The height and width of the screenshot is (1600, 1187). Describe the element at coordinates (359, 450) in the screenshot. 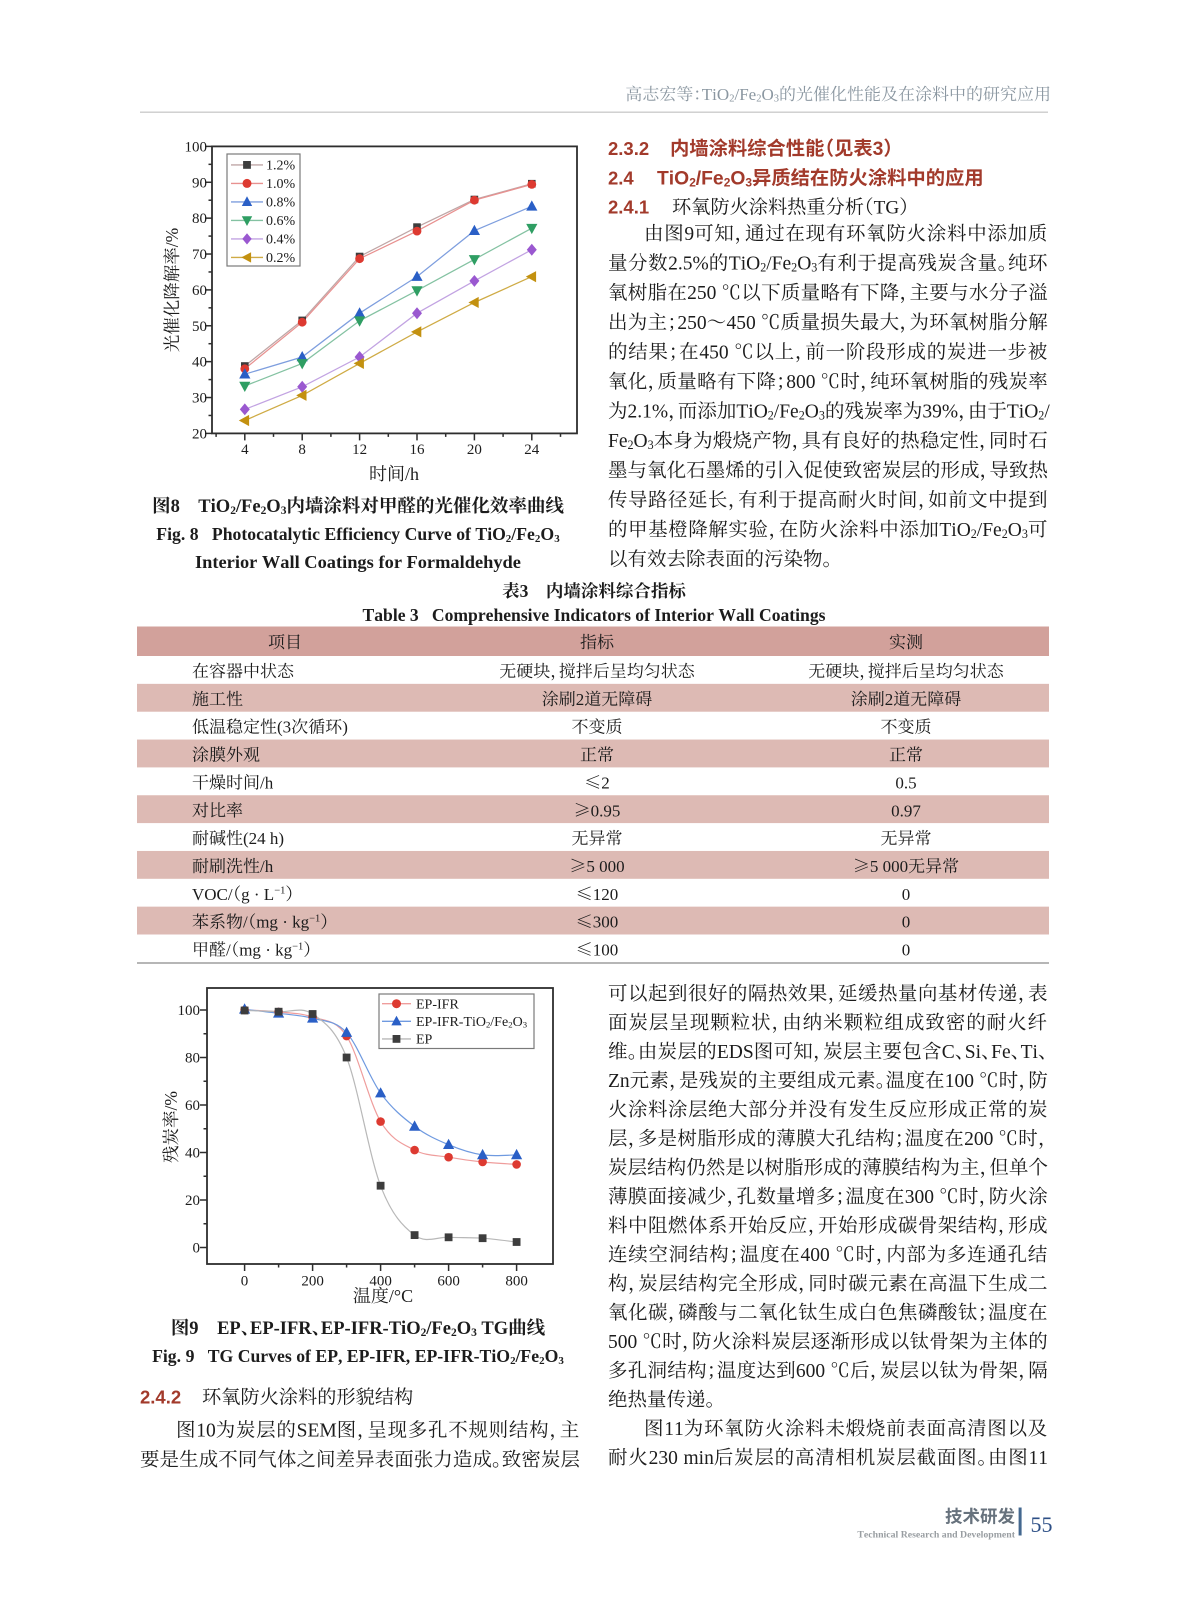

I see `svg-text: 12` at that location.